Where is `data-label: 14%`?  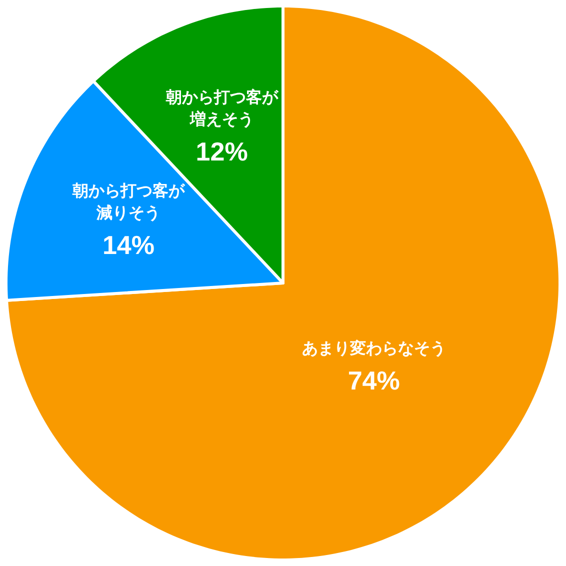
data-label: 14% is located at coordinates (128, 245).